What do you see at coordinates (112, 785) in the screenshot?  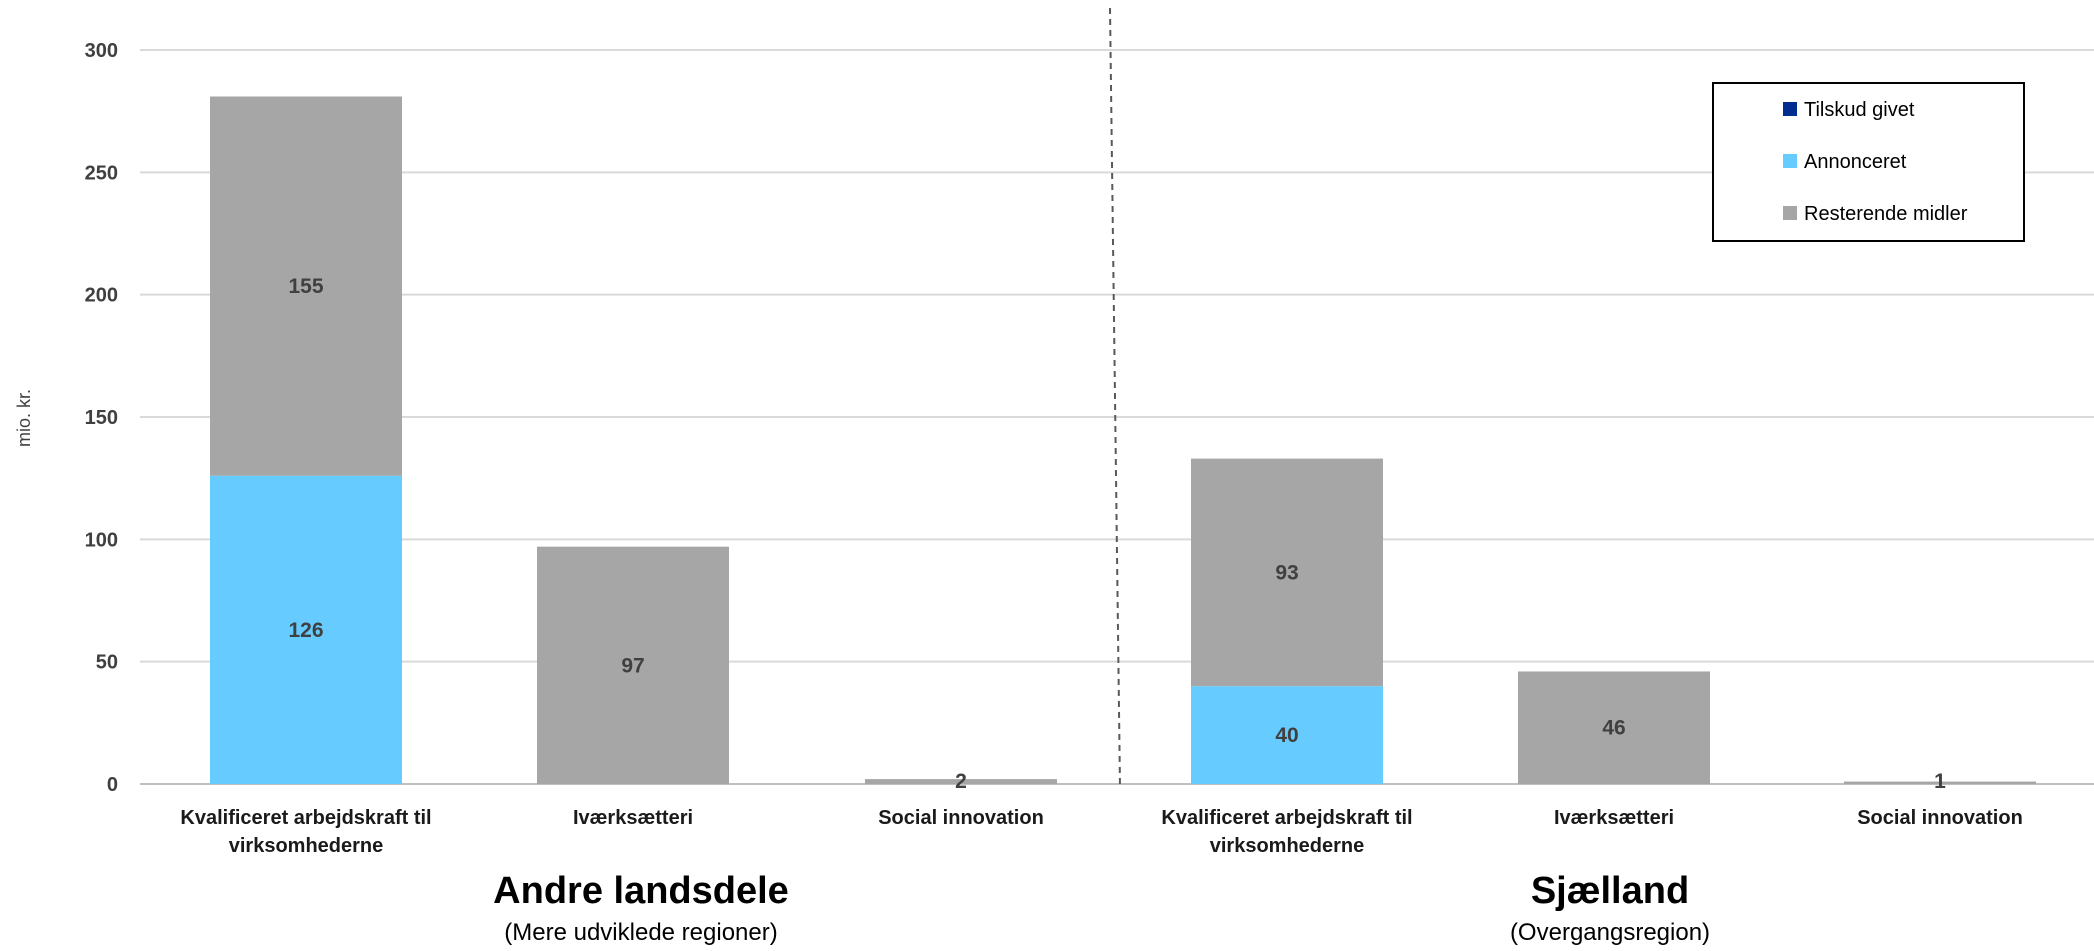 I see `y-tick-label: 0` at bounding box center [112, 785].